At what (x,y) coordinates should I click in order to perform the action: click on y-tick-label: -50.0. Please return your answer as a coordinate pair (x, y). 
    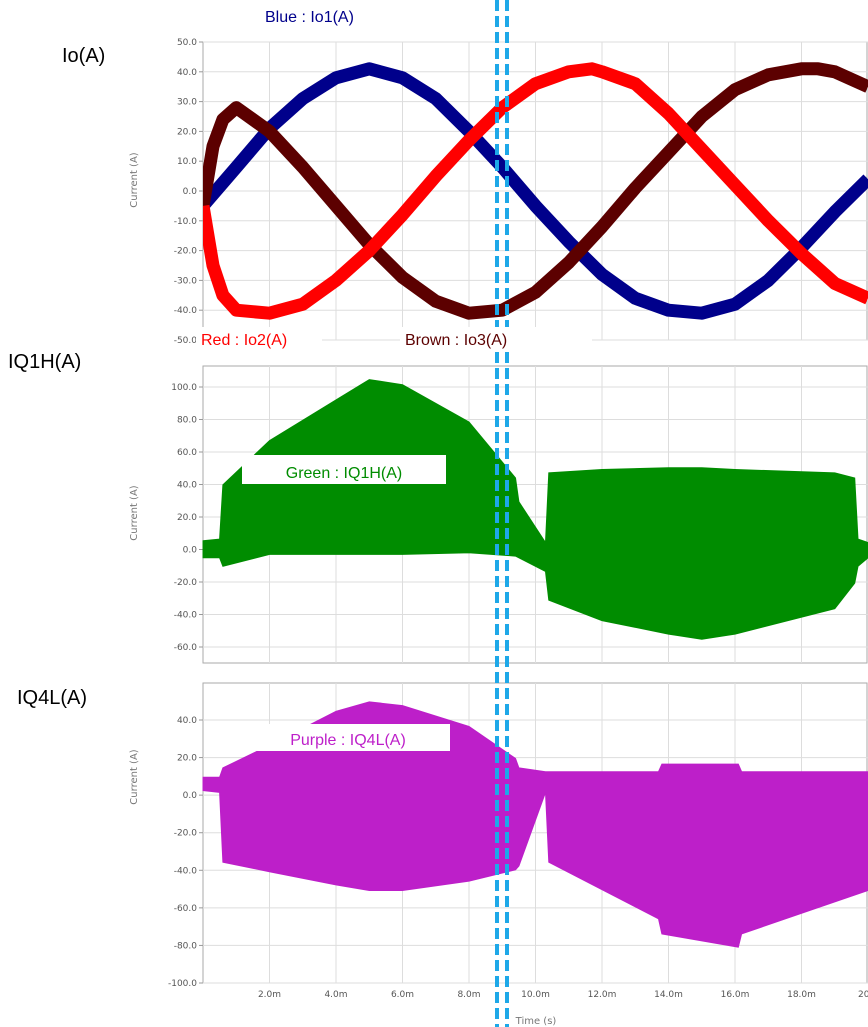
    Looking at the image, I should click on (186, 341).